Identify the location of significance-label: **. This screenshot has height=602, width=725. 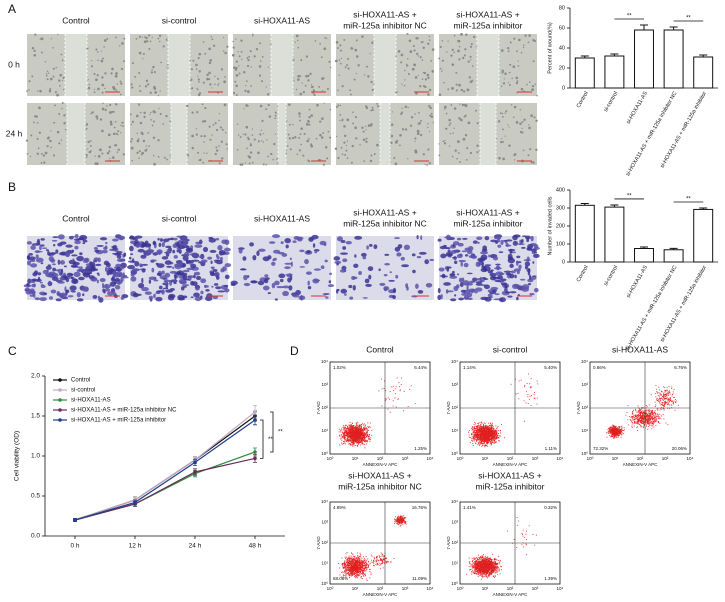
(688, 19).